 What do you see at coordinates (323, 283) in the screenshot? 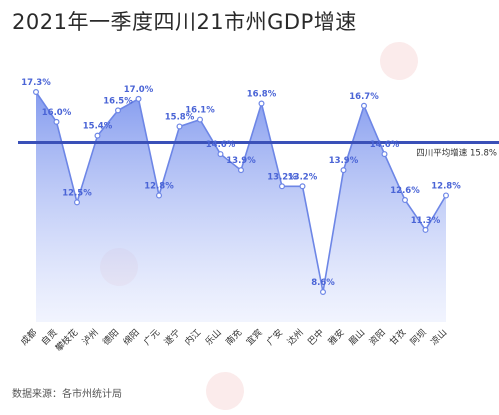
I see `data-label: 8.6%` at bounding box center [323, 283].